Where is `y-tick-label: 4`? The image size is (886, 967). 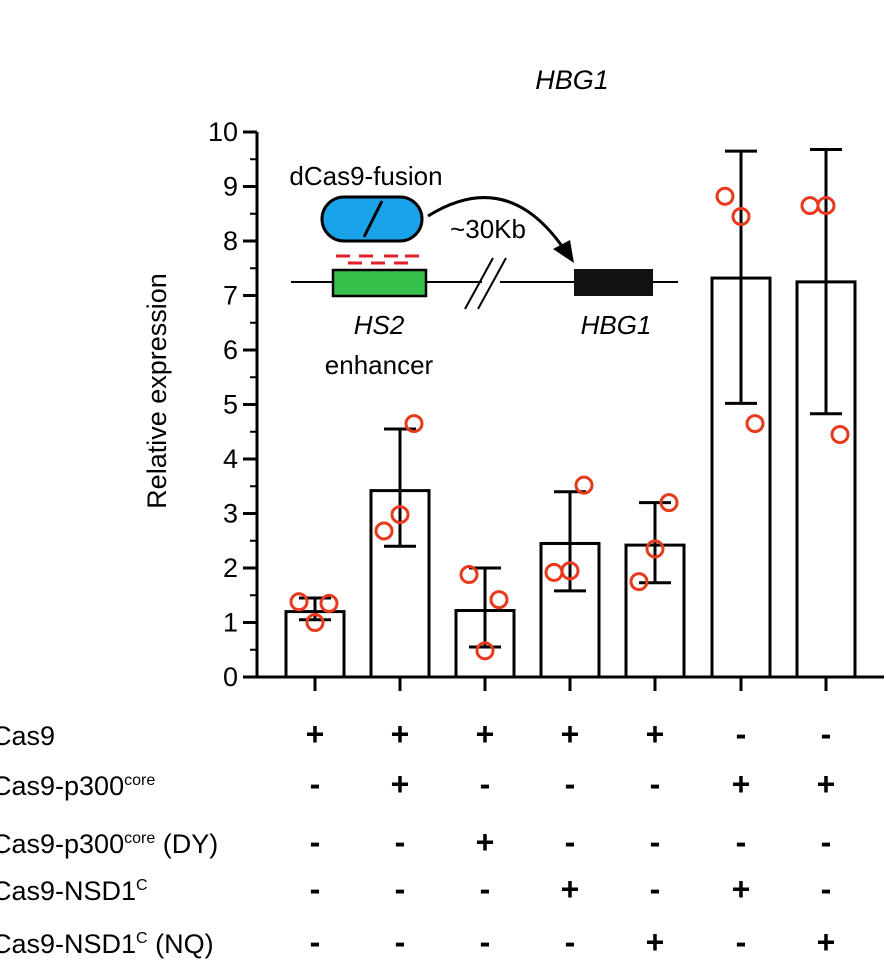 y-tick-label: 4 is located at coordinates (230, 459).